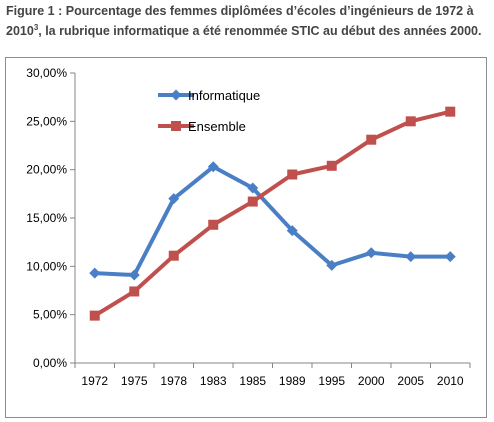 The width and height of the screenshot is (494, 422). I want to click on legend-label-ensemble: Ensemble, so click(217, 126).